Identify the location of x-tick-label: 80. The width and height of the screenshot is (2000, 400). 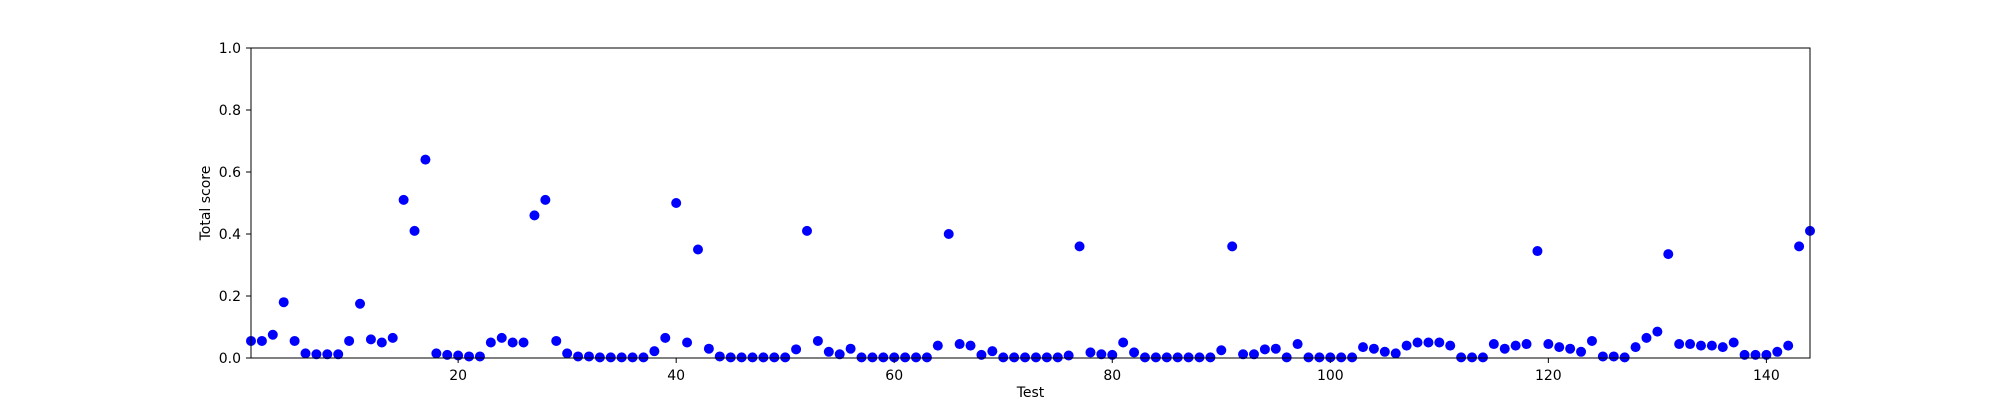
(1112, 376).